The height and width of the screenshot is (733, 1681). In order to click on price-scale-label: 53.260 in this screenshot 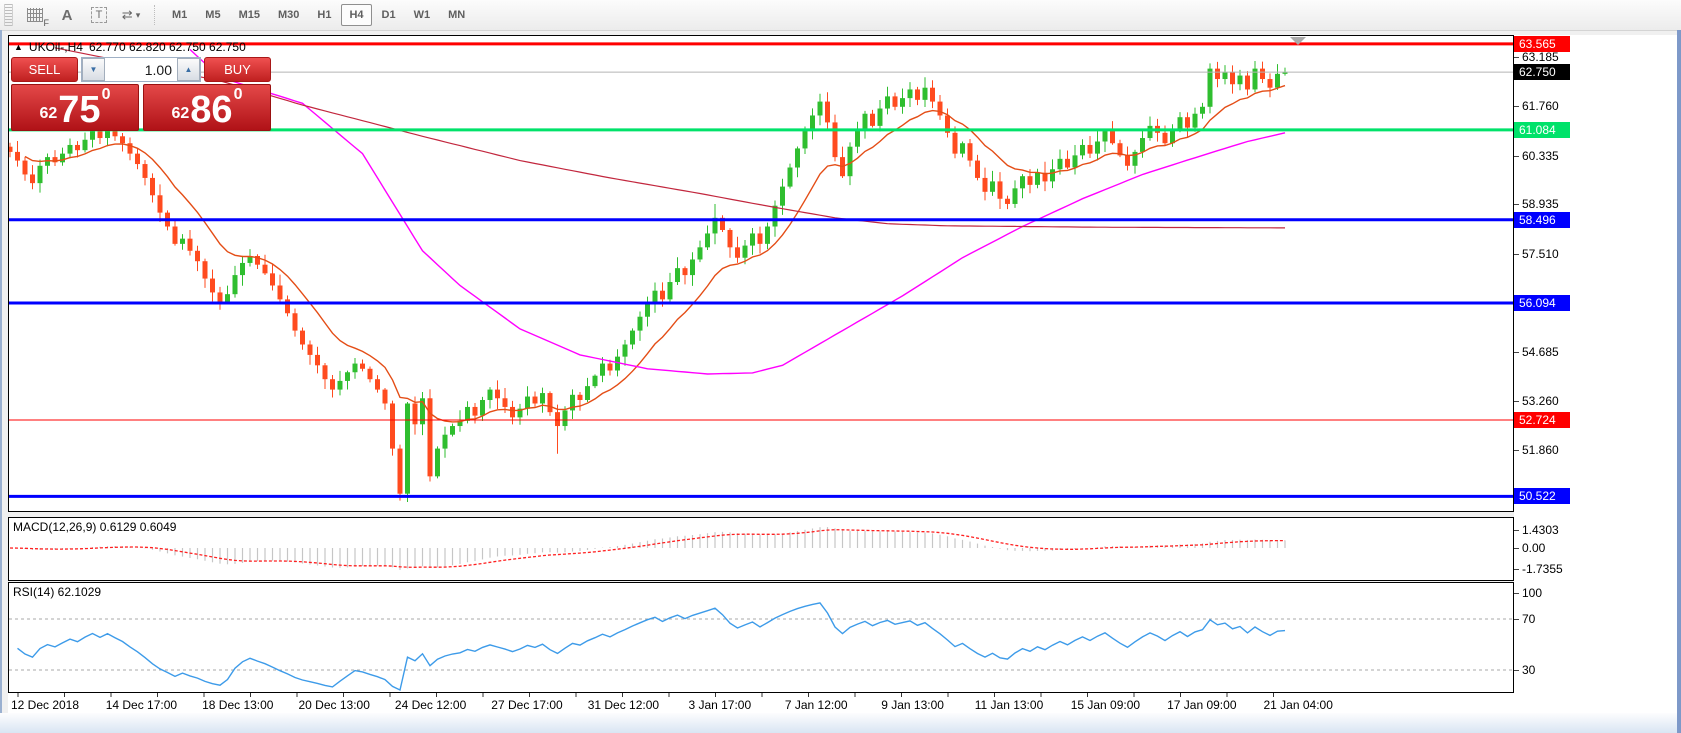, I will do `click(1540, 401)`.